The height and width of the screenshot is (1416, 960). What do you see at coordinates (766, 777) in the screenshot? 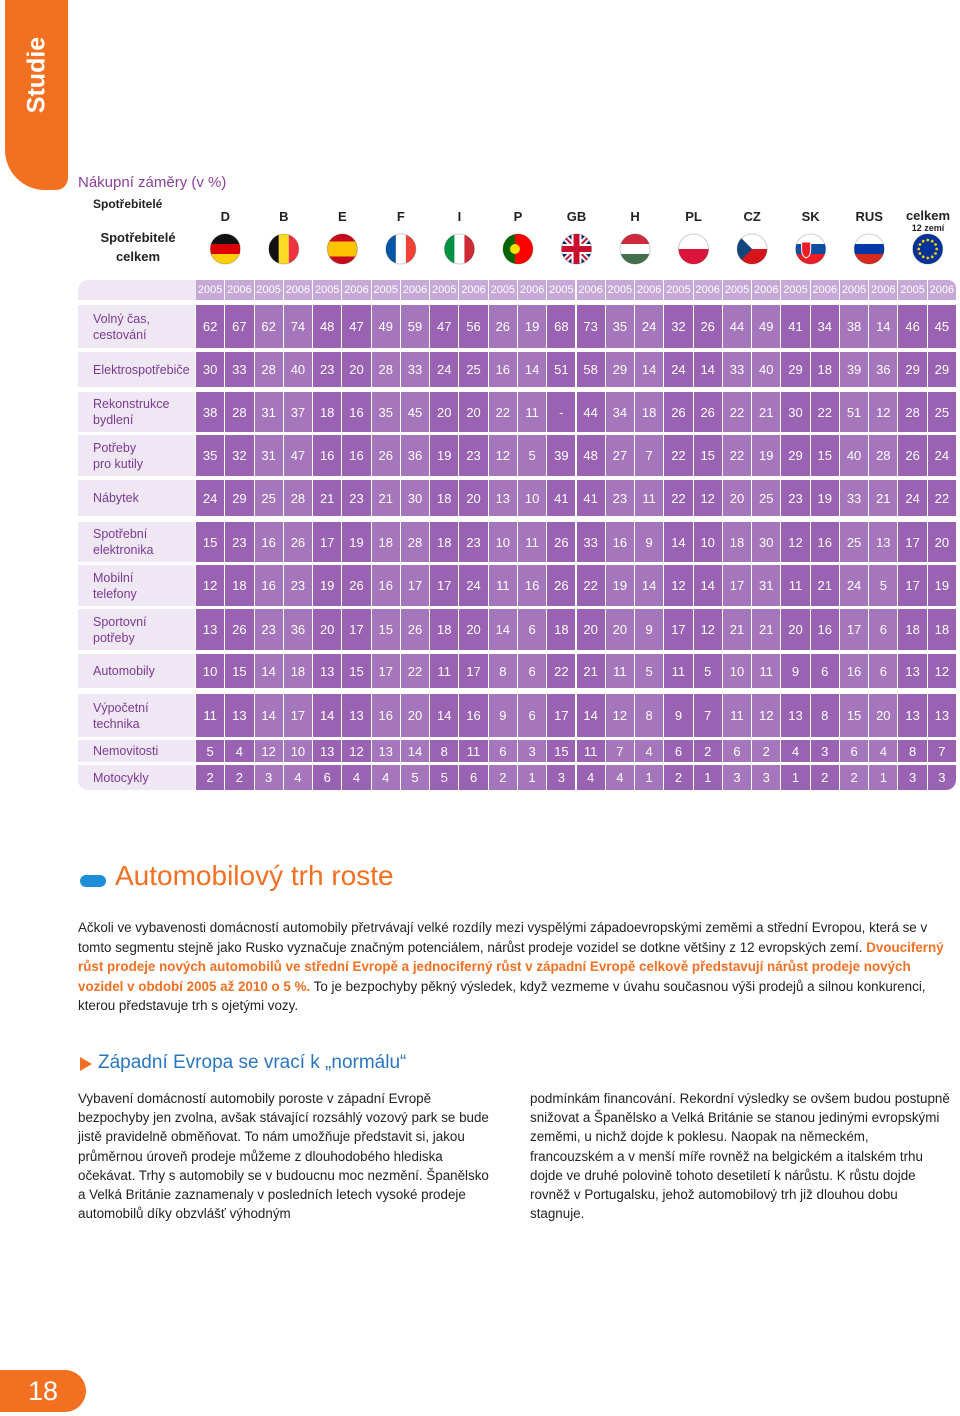
I see `value-cell: 3` at bounding box center [766, 777].